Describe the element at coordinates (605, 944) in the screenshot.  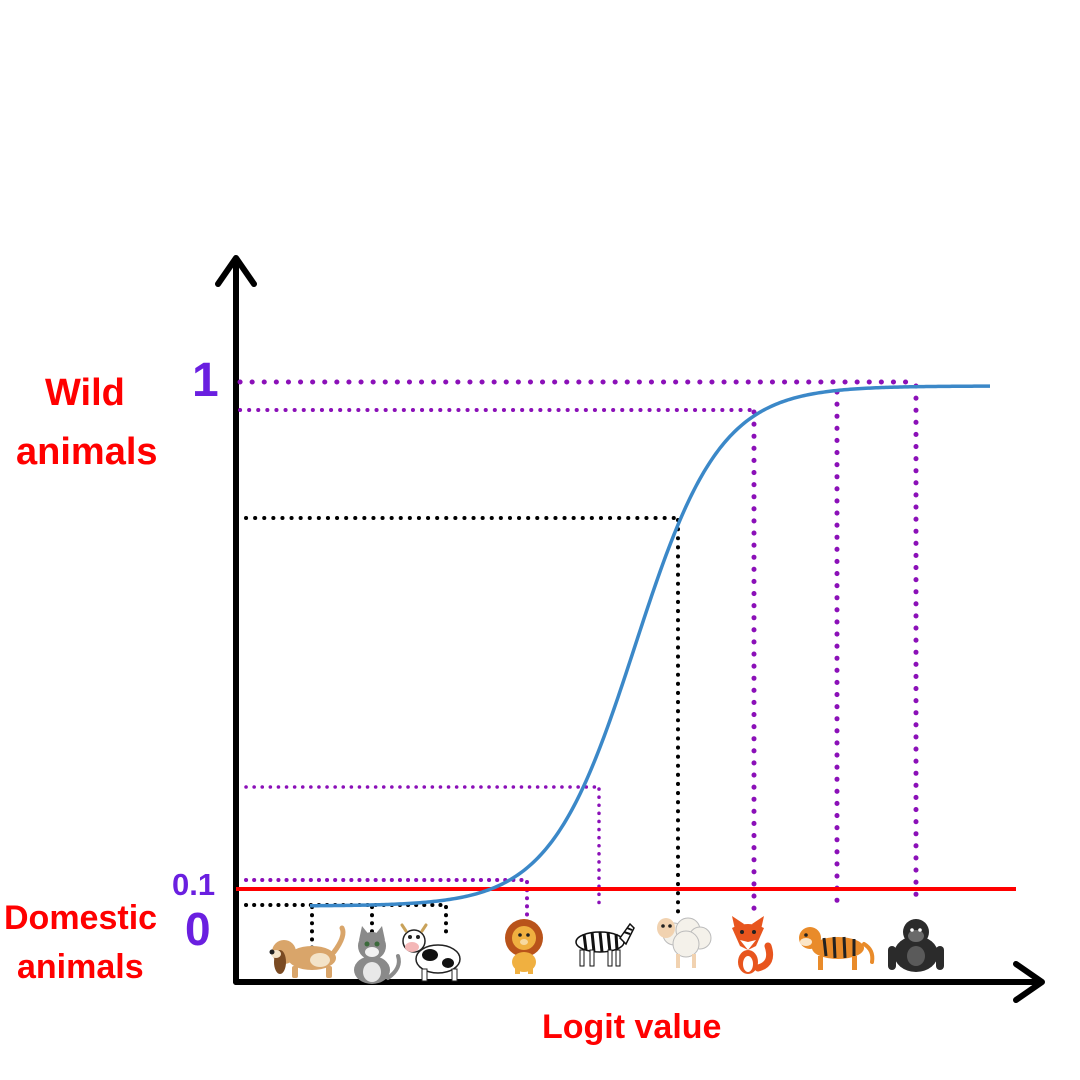
I see `zebra-icon` at that location.